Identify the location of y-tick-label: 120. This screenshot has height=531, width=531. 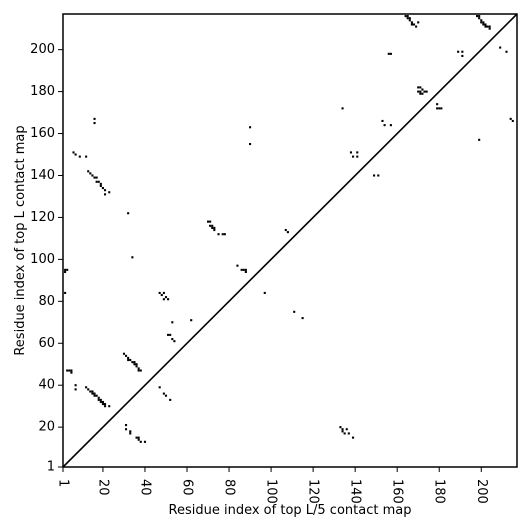
(42, 217).